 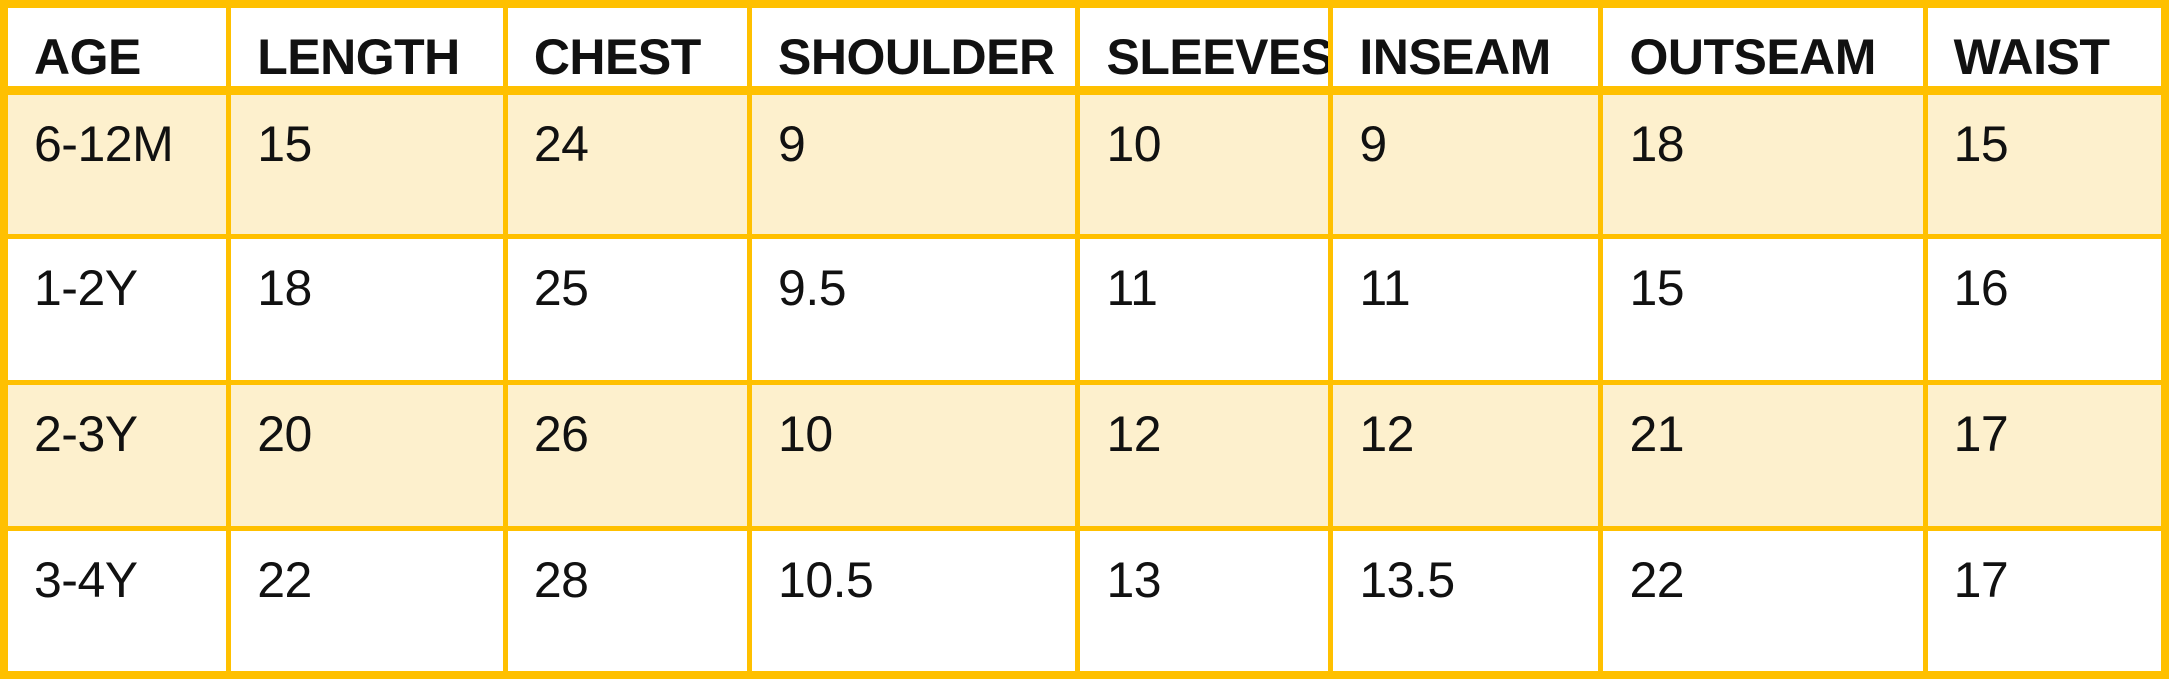 I want to click on table-cell: 25, so click(x=627, y=310).